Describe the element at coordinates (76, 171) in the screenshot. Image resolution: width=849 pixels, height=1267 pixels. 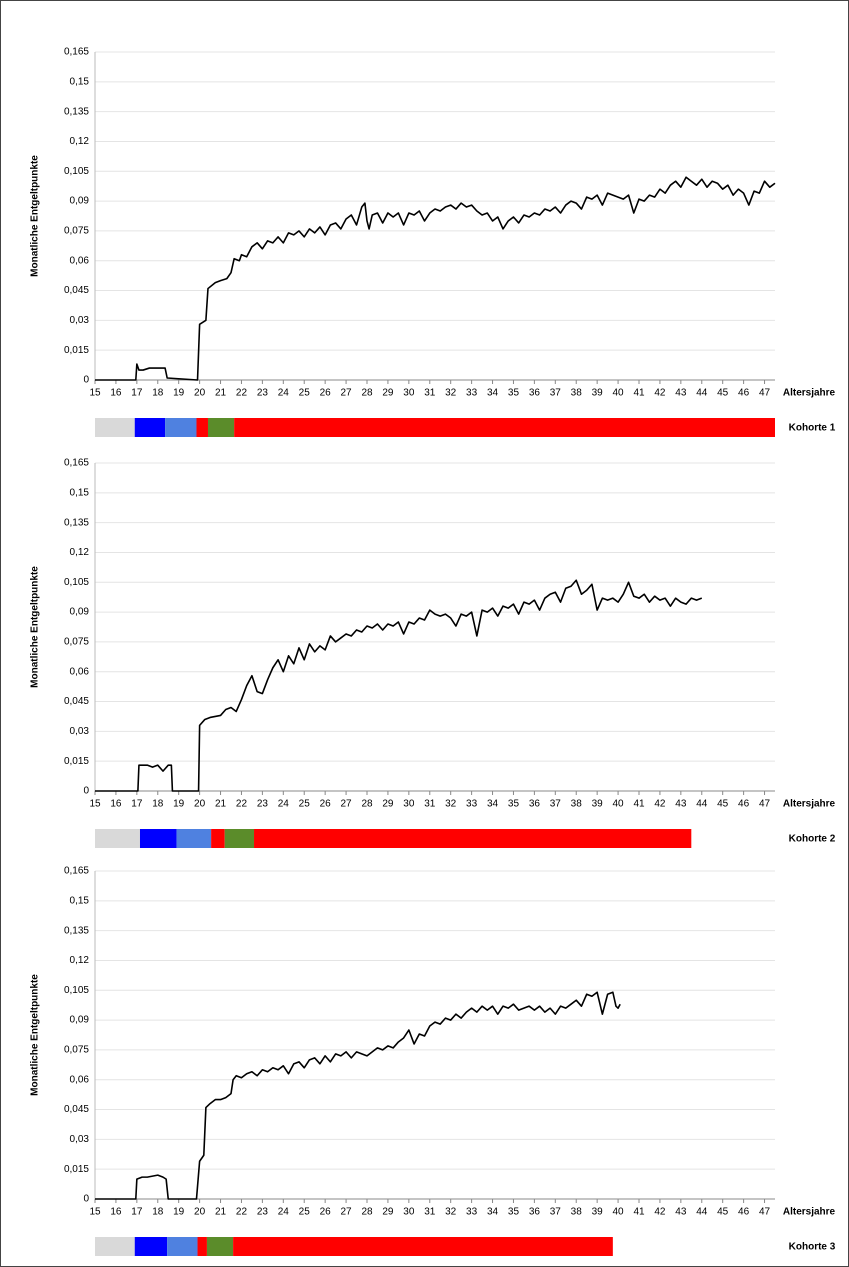
I see `y-tick-label: 0,105` at that location.